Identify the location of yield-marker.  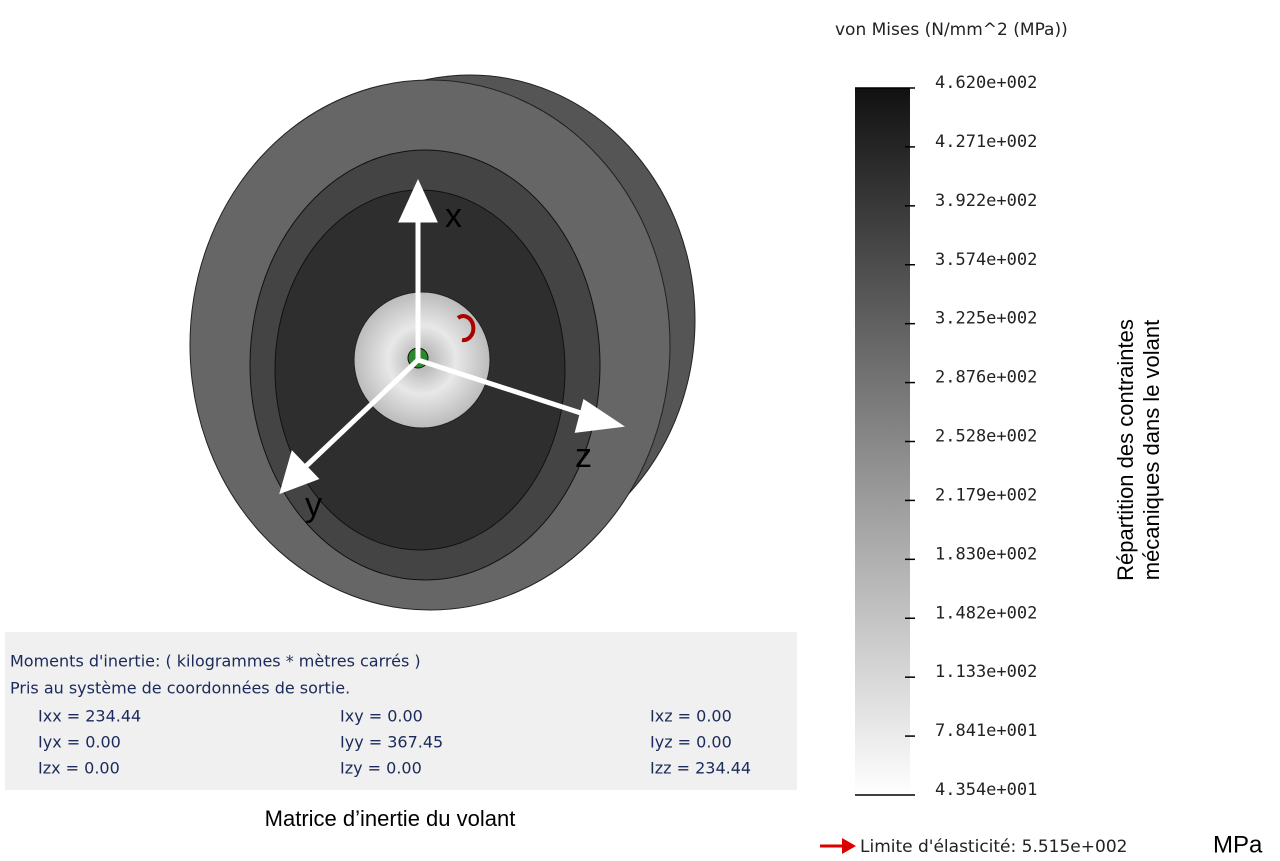
(838, 846).